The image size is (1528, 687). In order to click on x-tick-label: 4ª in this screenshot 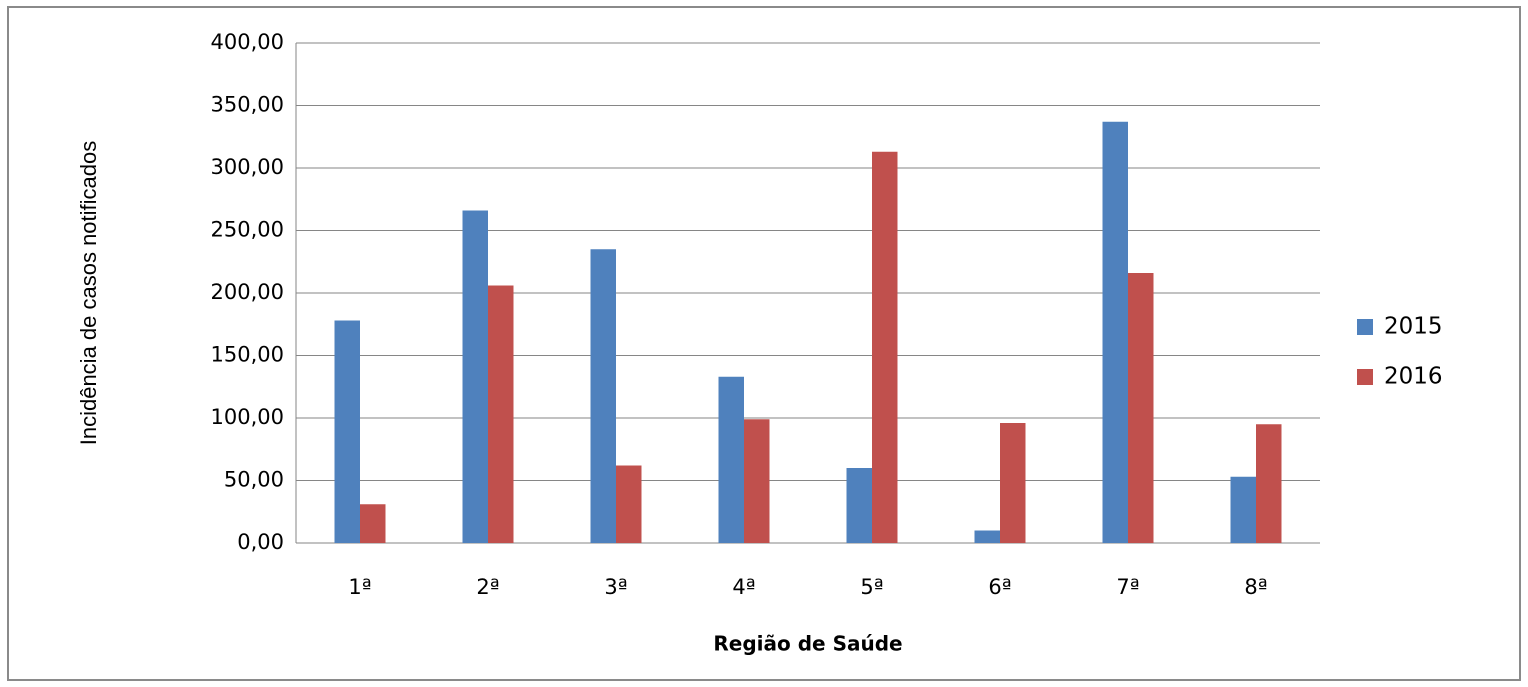, I will do `click(743, 587)`.